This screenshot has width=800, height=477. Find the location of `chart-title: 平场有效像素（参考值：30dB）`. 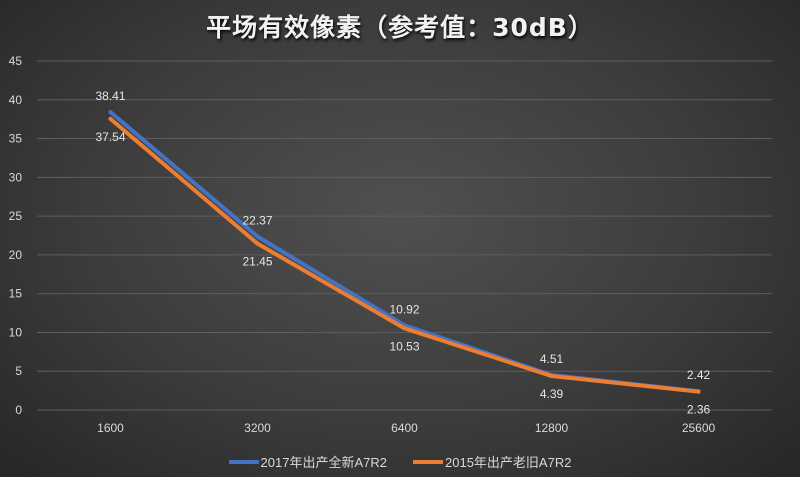

chart-title: 平场有效像素（参考值：30dB） is located at coordinates (400, 27).